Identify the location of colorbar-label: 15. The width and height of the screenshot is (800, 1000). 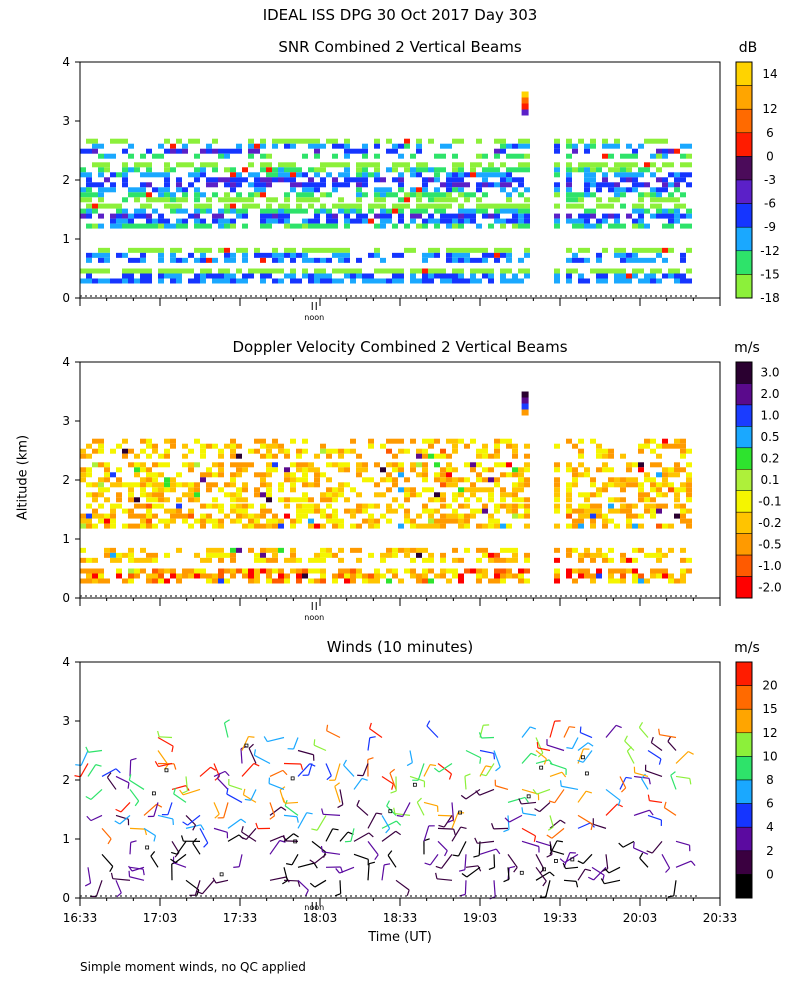
(769, 709).